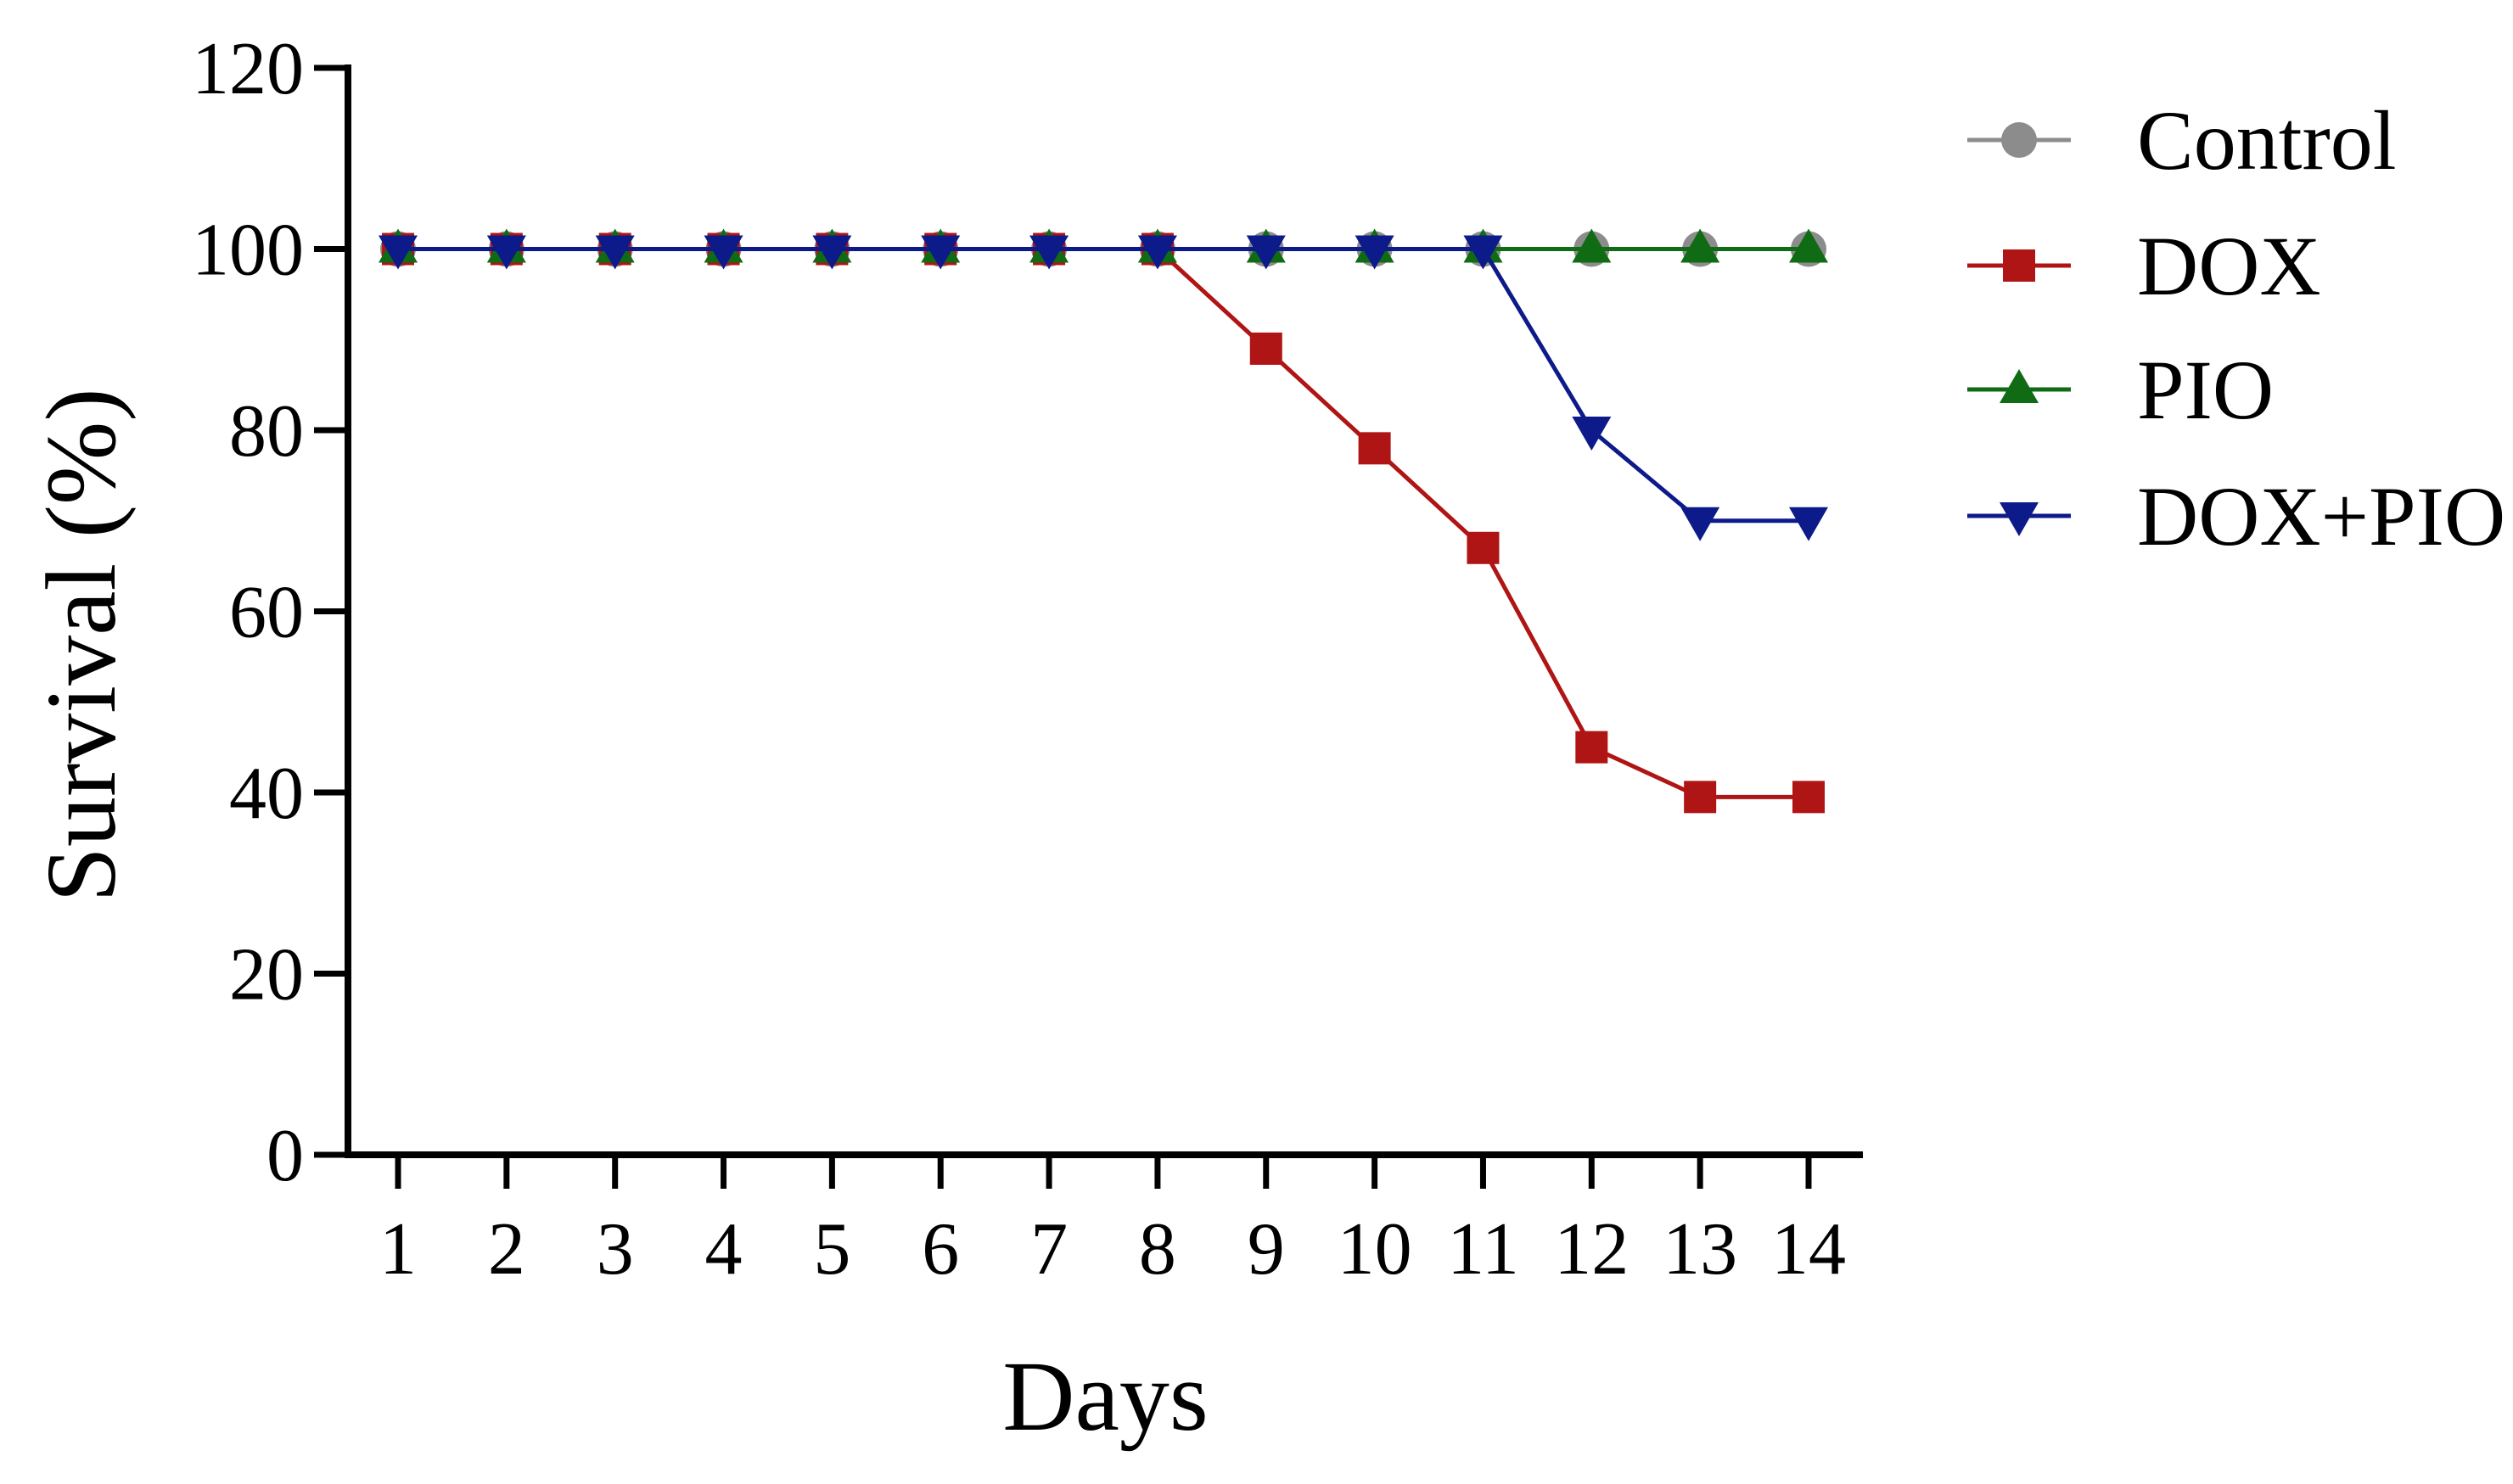 The width and height of the screenshot is (2513, 1484). I want to click on x-tick-label: 1, so click(398, 1249).